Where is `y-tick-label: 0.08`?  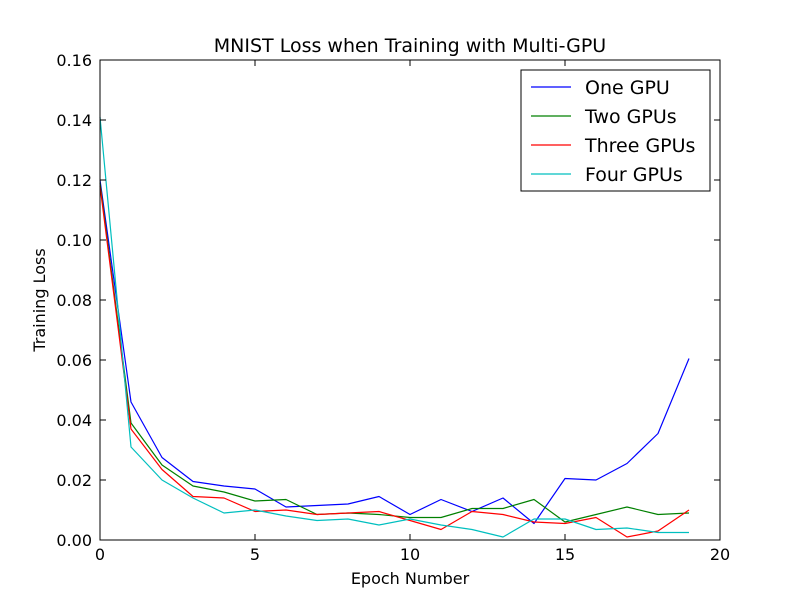 y-tick-label: 0.08 is located at coordinates (74, 300).